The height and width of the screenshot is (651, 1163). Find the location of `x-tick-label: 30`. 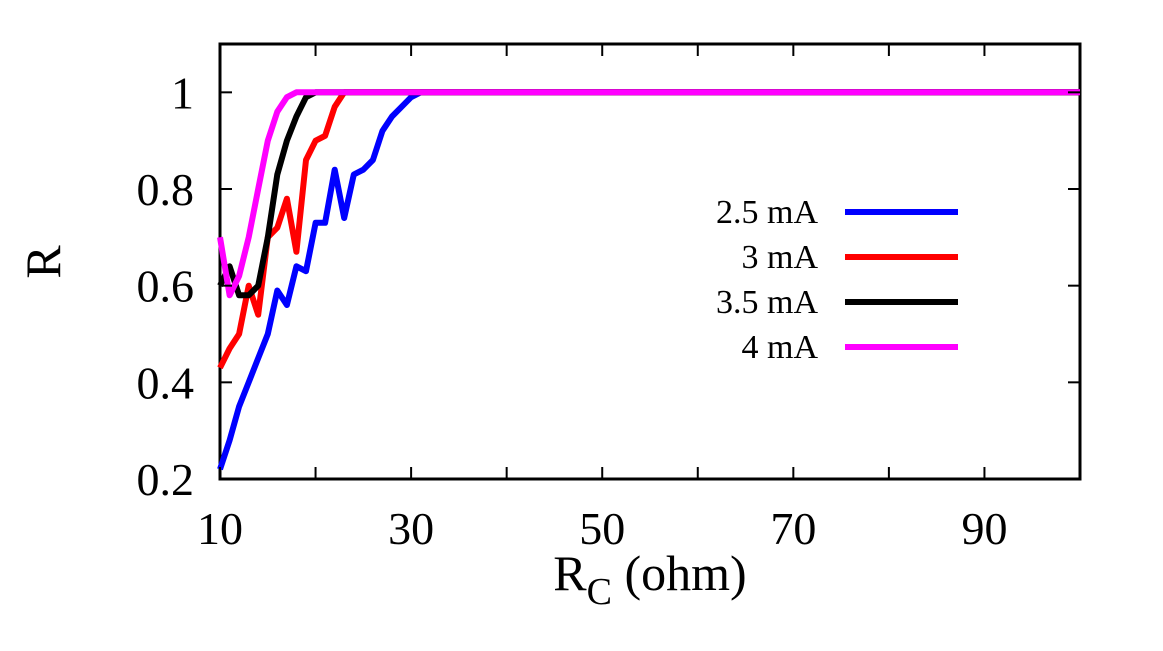

x-tick-label: 30 is located at coordinates (411, 528).